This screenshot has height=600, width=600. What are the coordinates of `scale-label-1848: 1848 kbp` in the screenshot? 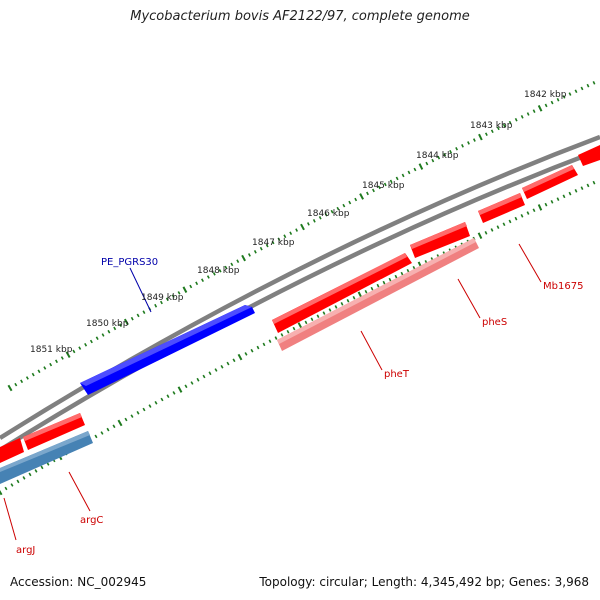 It's located at (218, 271).